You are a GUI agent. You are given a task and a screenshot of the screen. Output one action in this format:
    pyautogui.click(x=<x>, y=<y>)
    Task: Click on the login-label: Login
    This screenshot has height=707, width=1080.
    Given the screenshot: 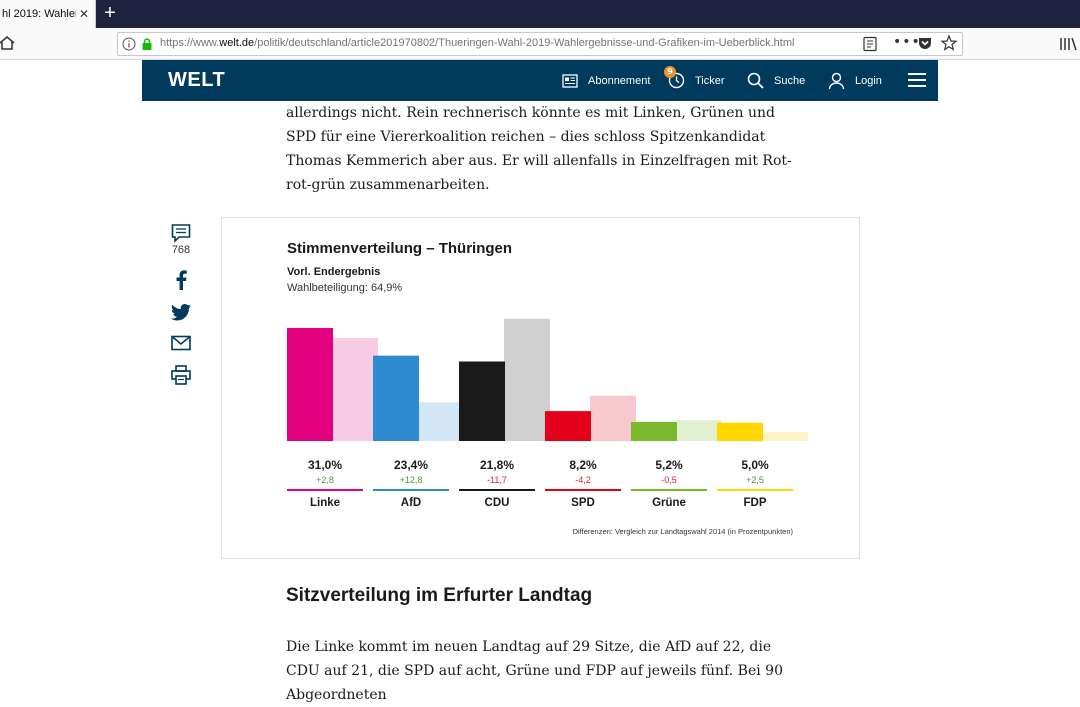 What is the action you would take?
    pyautogui.click(x=868, y=80)
    